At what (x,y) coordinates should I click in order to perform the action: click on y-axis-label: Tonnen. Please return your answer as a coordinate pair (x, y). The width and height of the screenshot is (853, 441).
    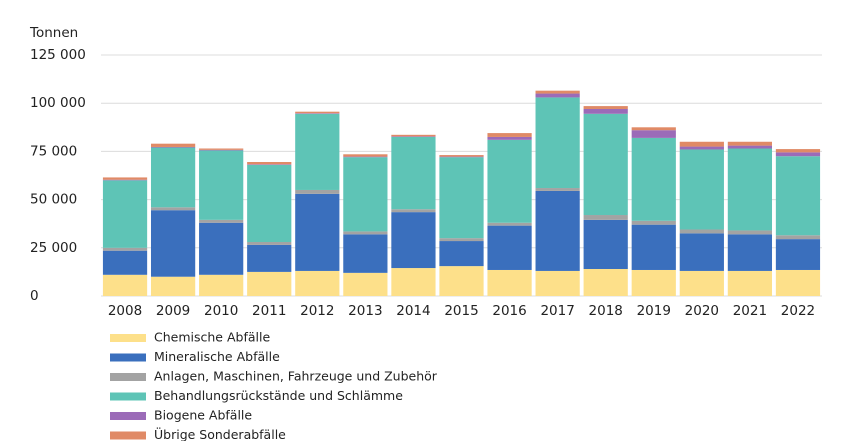
    Looking at the image, I should click on (53, 33).